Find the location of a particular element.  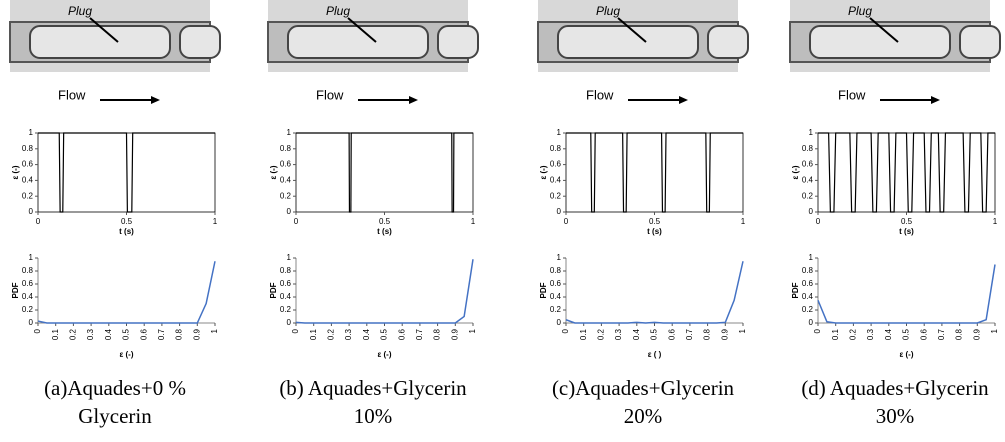

caption: (d) Aquades+Glycerin is located at coordinates (895, 388).